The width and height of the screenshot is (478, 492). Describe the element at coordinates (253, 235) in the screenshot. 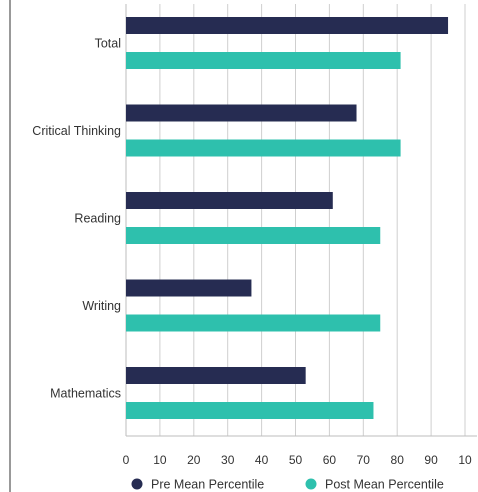

I see `bar-post-mean-percentile-reading` at that location.